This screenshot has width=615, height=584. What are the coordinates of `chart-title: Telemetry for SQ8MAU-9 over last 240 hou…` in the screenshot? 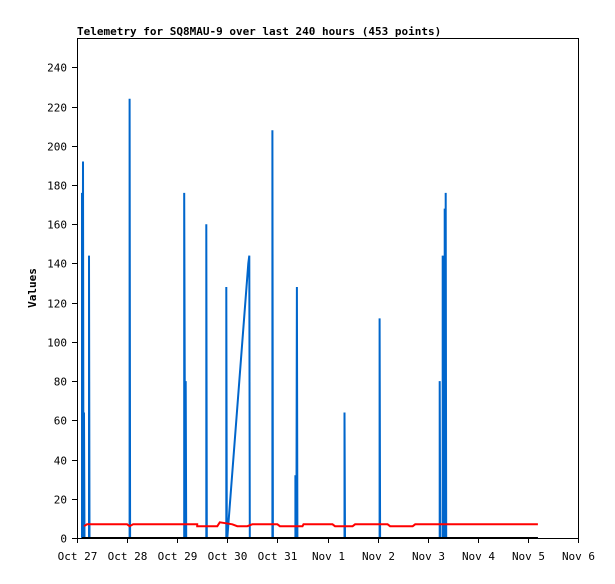 It's located at (259, 31).